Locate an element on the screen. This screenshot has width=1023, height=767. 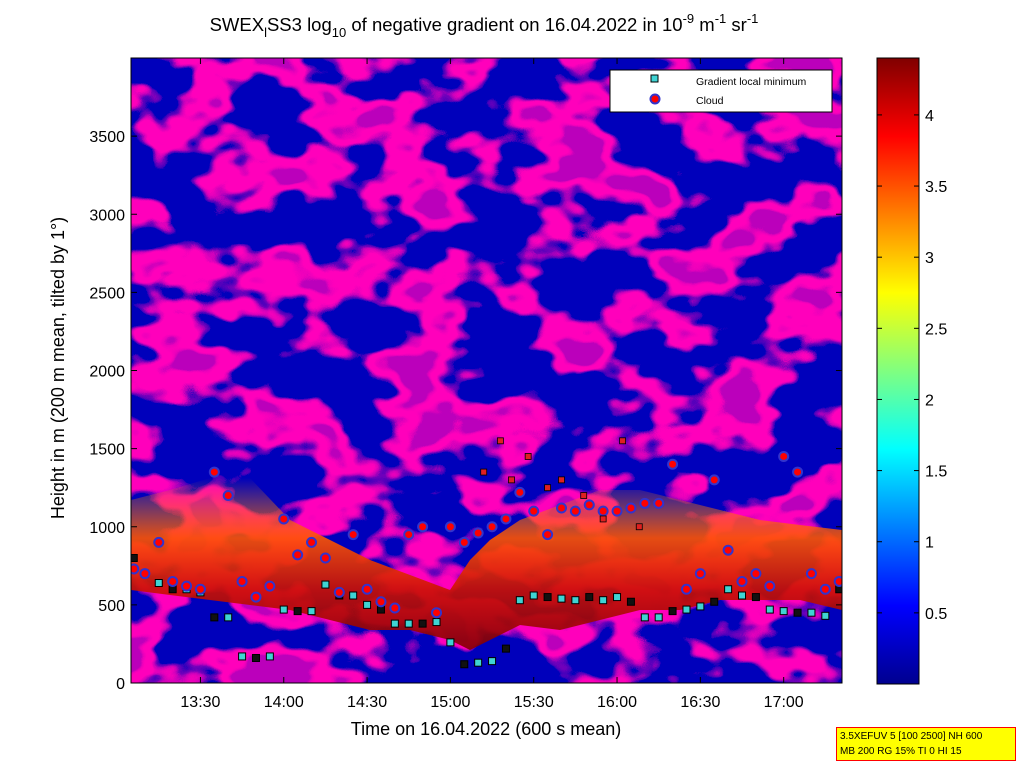
y-tick-label: 3500 is located at coordinates (107, 137).